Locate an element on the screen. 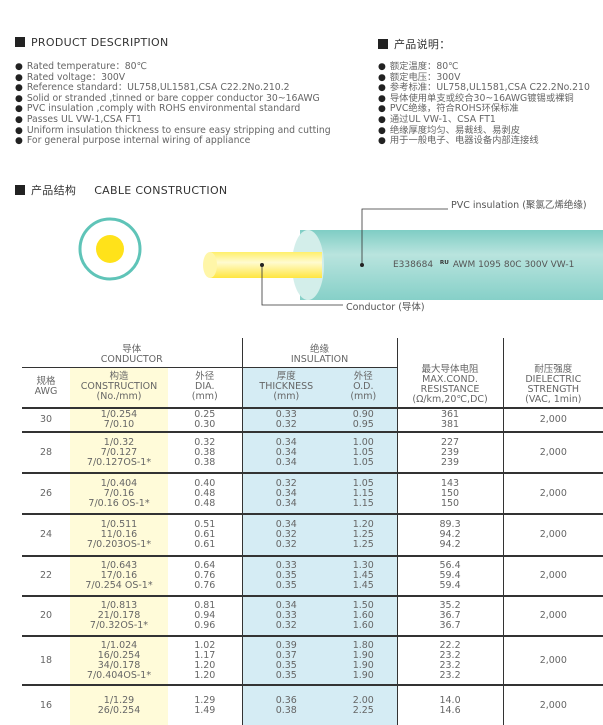 Image resolution: width=603 pixels, height=725 pixels. description-item: Rated voltage：300V is located at coordinates (173, 78).